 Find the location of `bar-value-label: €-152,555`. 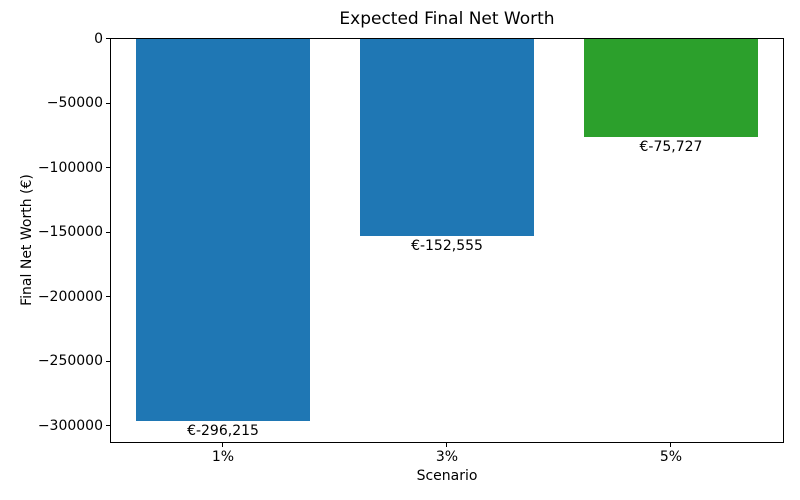

bar-value-label: €-152,555 is located at coordinates (447, 245).